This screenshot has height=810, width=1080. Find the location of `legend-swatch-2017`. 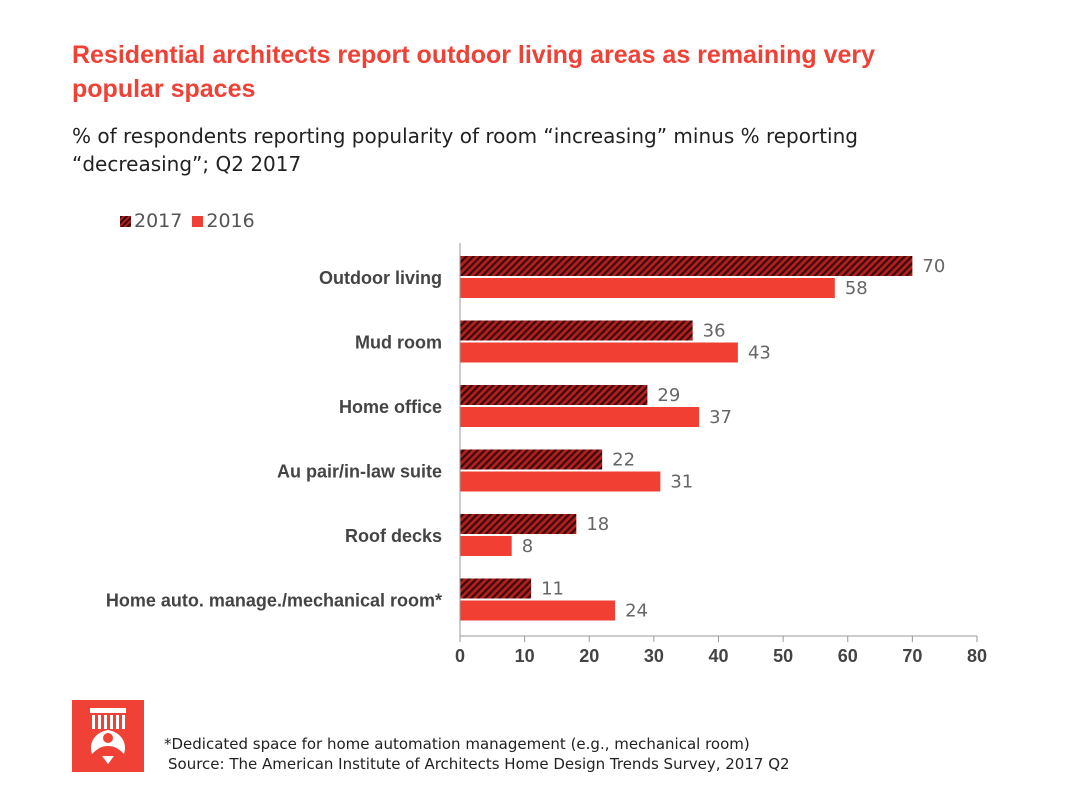

legend-swatch-2017 is located at coordinates (125, 221).